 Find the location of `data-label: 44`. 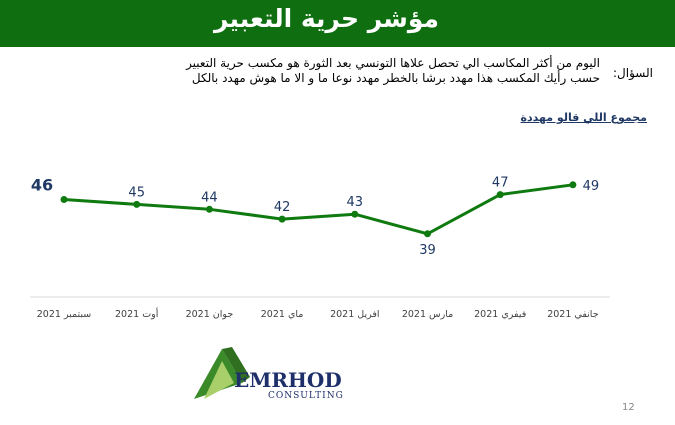

data-label: 44 is located at coordinates (209, 197).